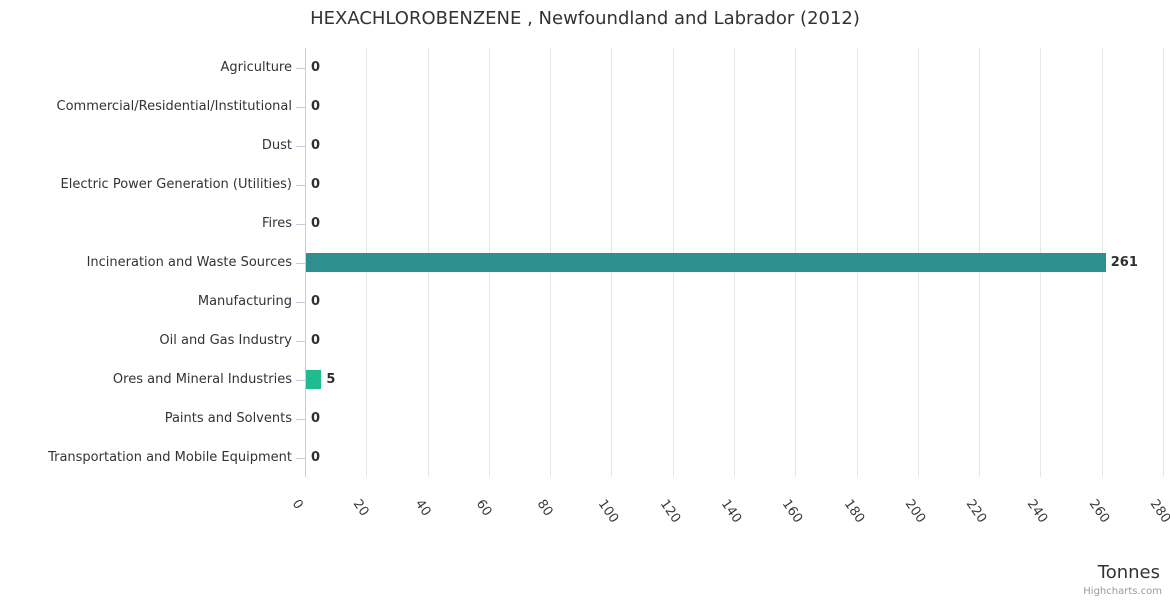 This screenshot has width=1170, height=600. I want to click on x-axis-tick-label: 140, so click(731, 511).